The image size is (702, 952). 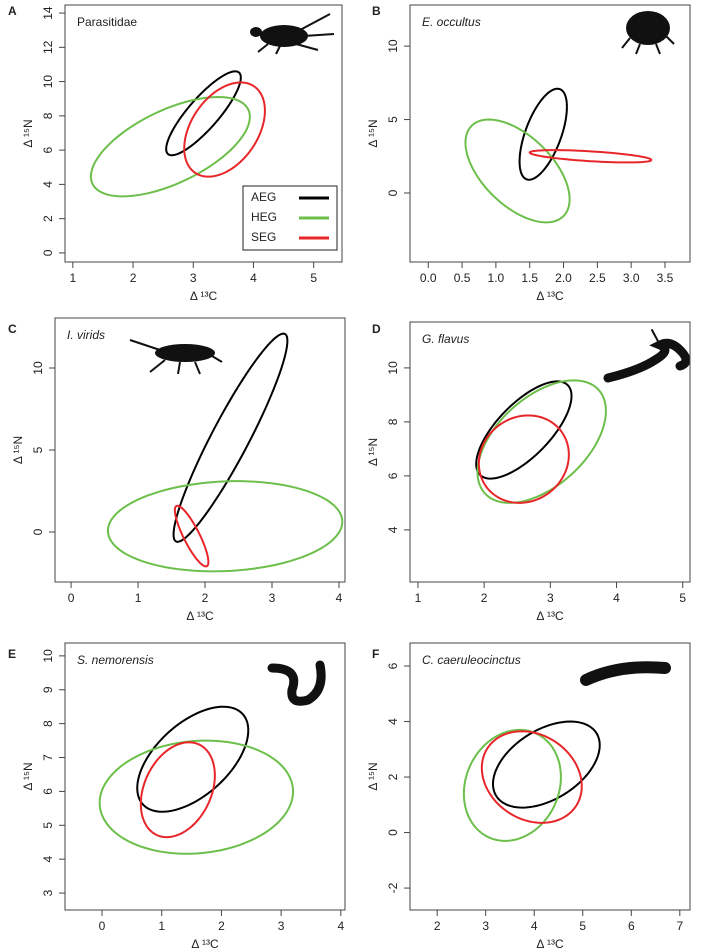 What do you see at coordinates (631, 926) in the screenshot?
I see `x-tick-label: 6` at bounding box center [631, 926].